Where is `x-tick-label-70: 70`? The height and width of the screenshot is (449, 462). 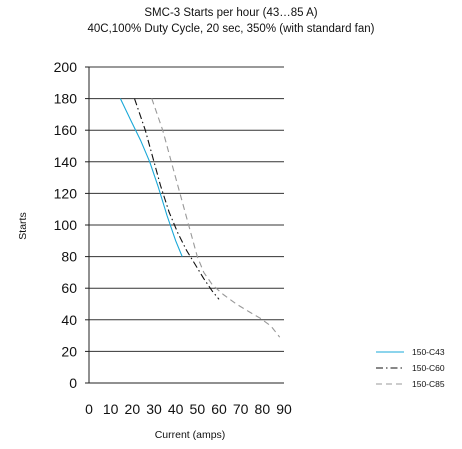 x-tick-label-70: 70 is located at coordinates (241, 409).